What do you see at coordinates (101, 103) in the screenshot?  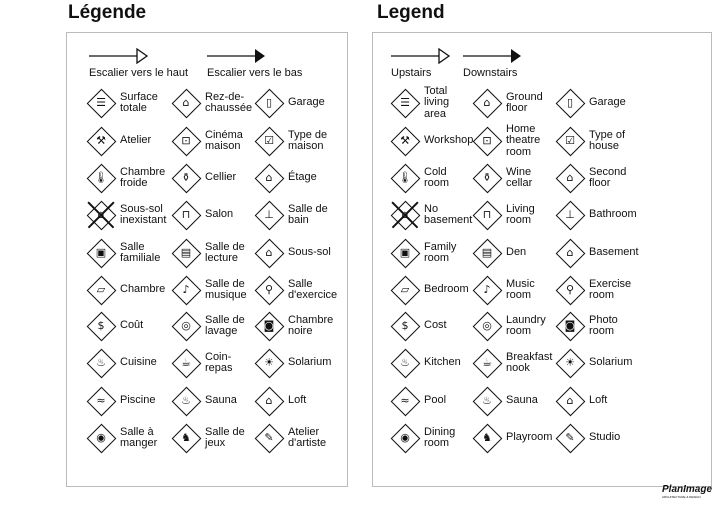 I see `total-area-icon: ☰` at bounding box center [101, 103].